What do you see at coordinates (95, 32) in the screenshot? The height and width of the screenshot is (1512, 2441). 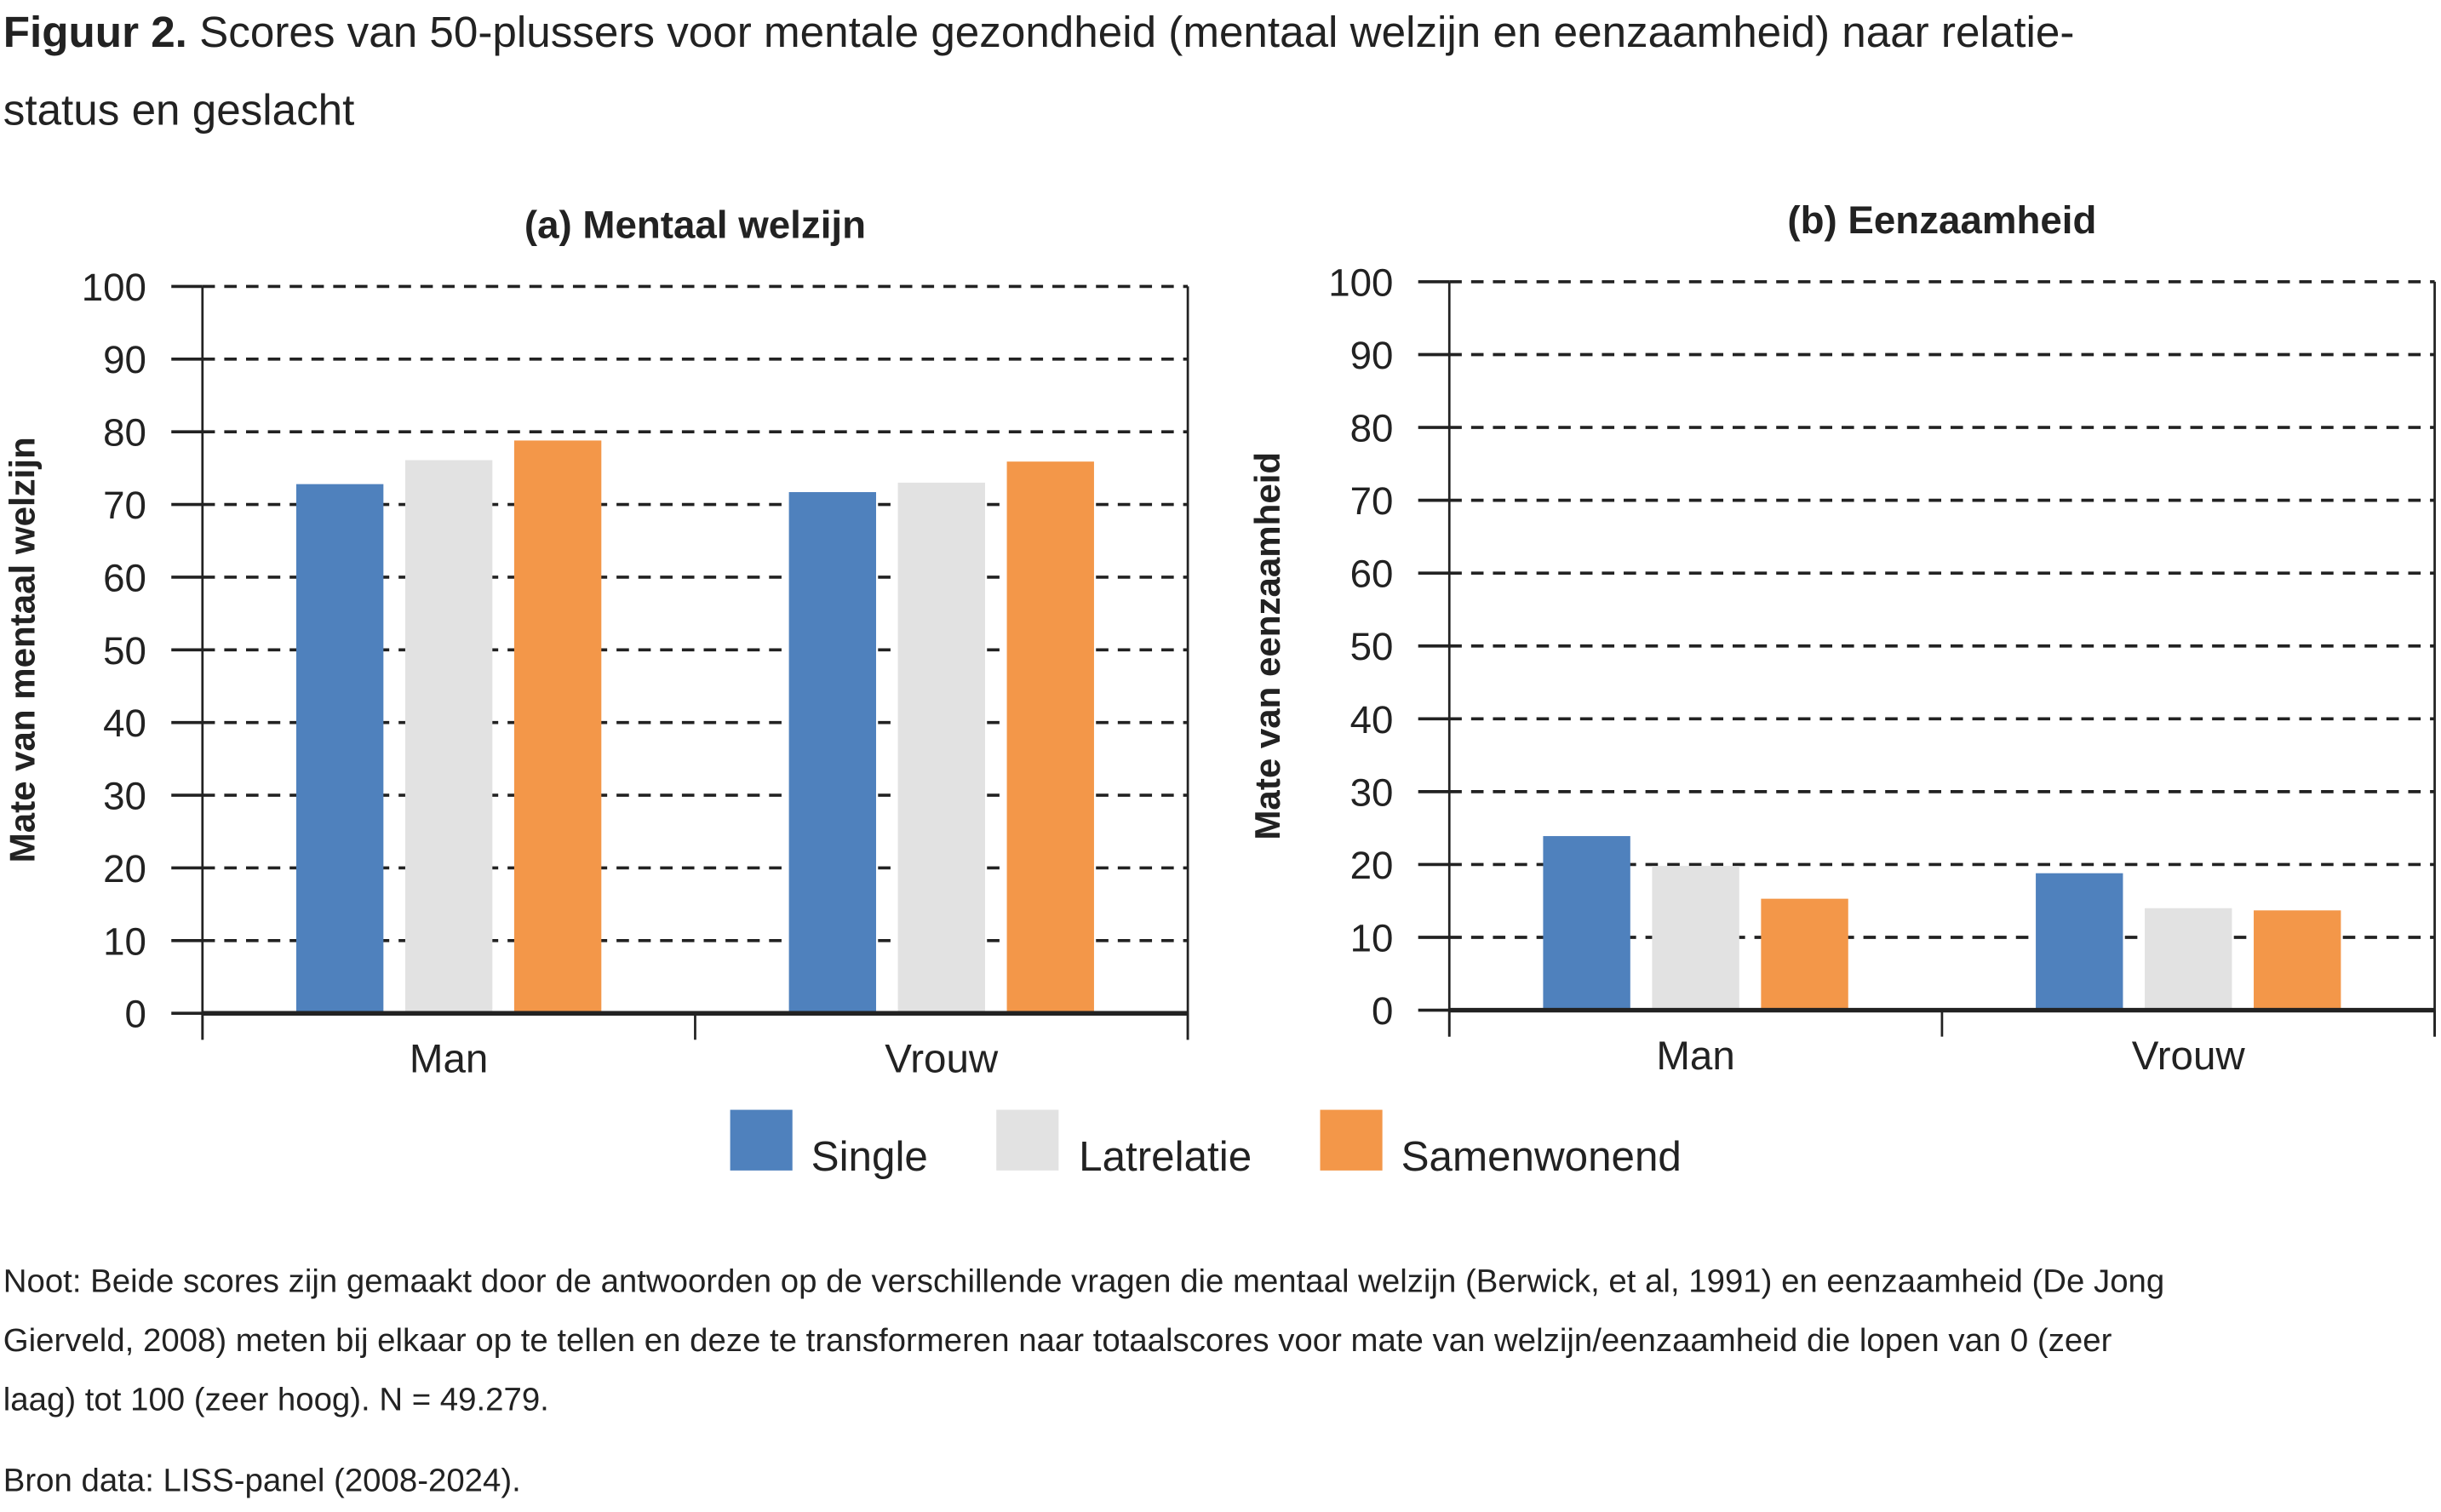 I see `figure-number: Figuur 2.` at bounding box center [95, 32].